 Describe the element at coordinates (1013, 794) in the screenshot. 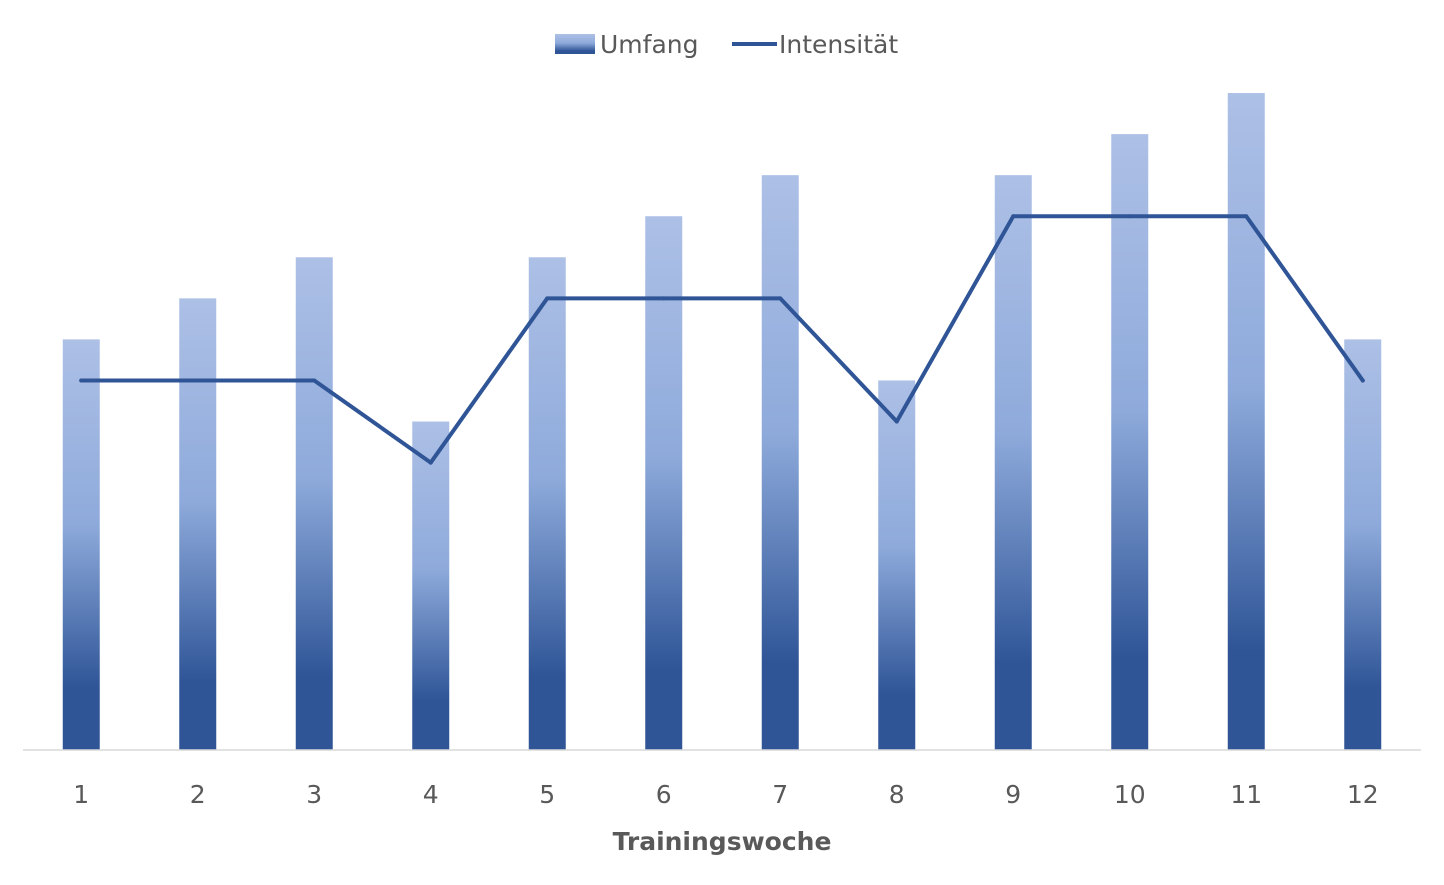

I see `x-tick-label-9: 9` at that location.